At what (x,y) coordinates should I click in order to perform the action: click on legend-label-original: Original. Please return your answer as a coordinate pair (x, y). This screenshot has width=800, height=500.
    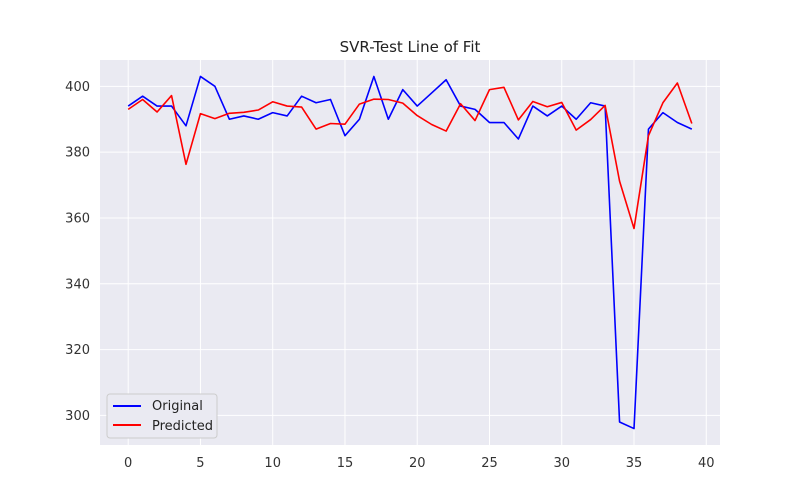
    Looking at the image, I should click on (177, 406).